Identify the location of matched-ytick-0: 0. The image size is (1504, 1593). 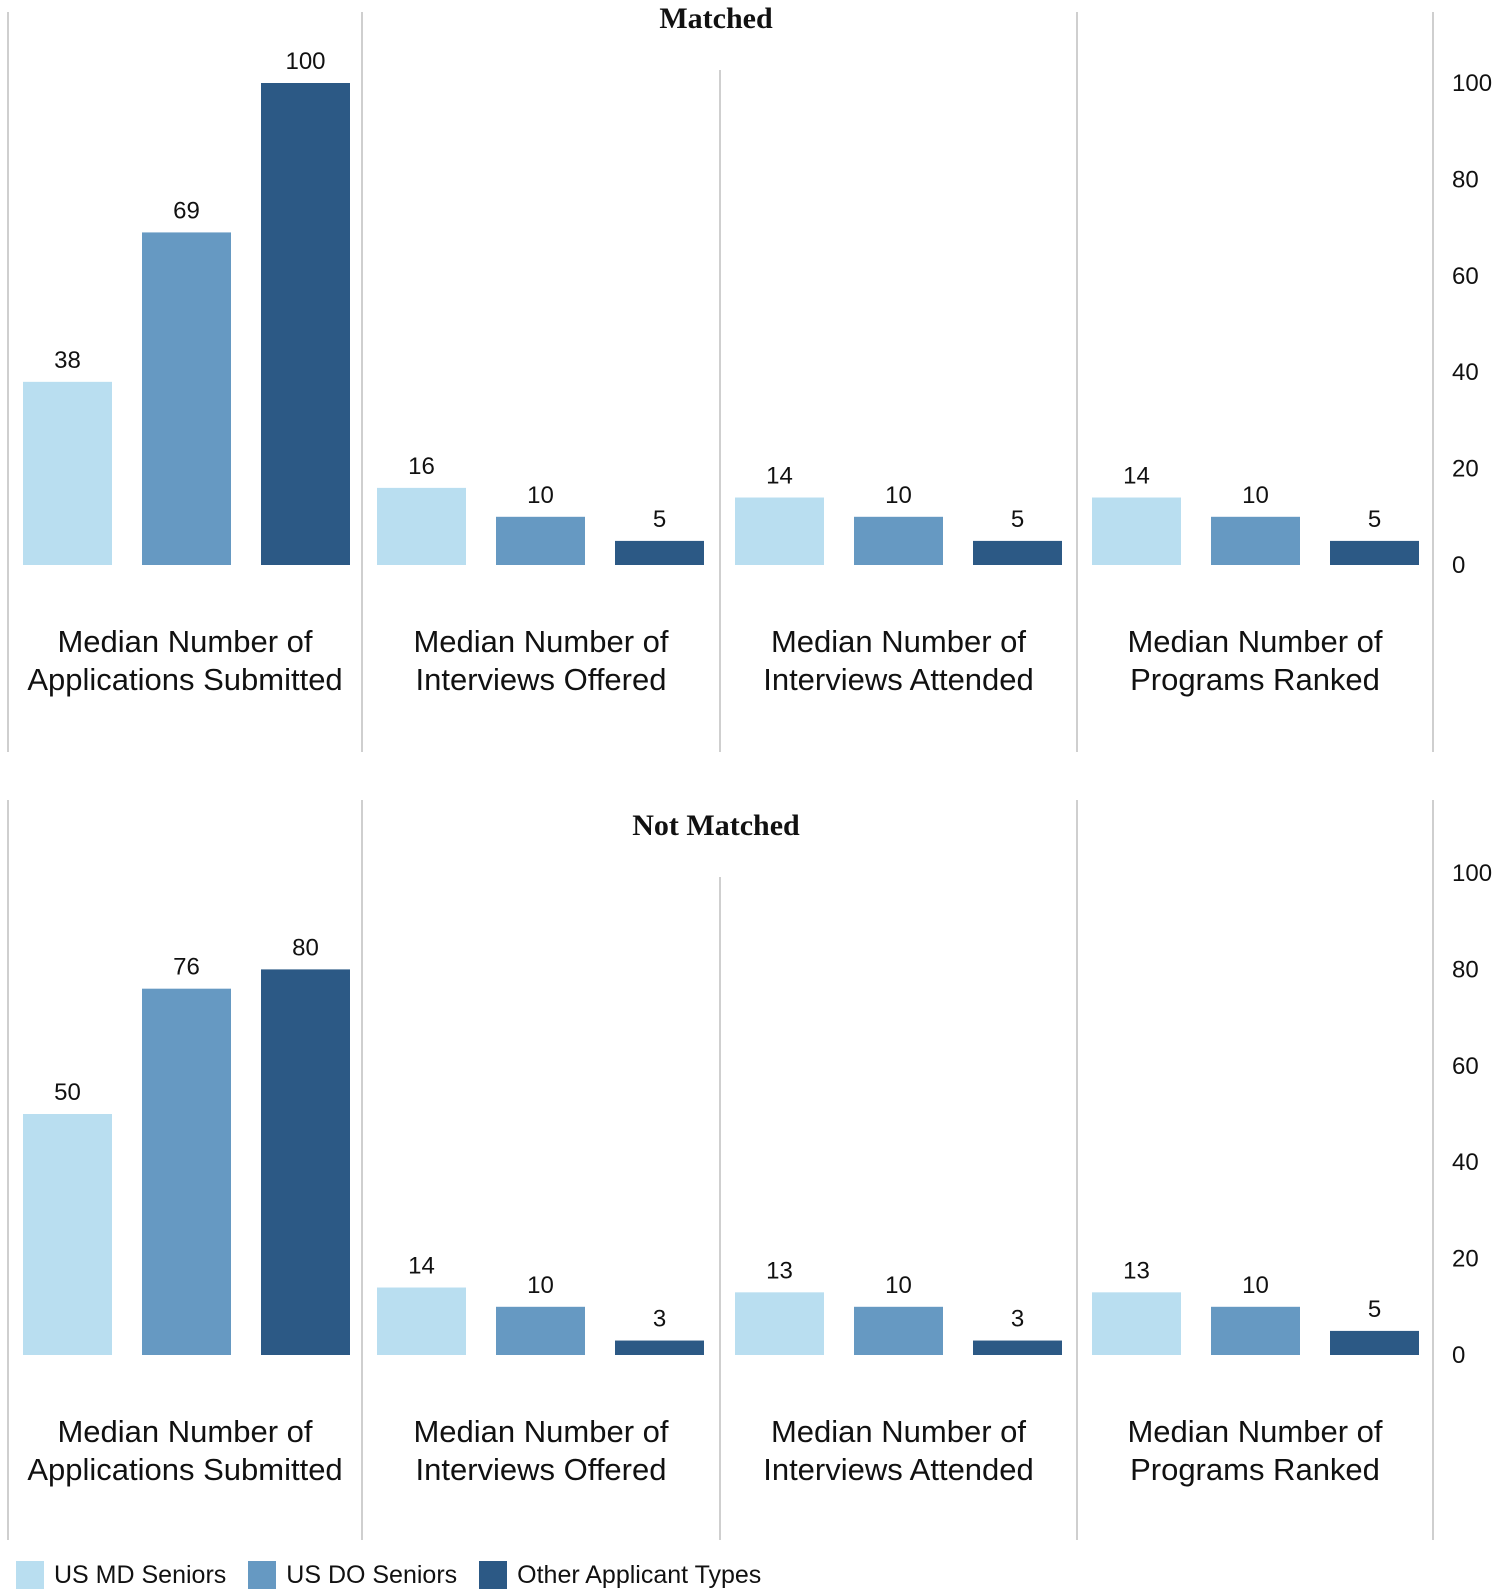
(1458, 565).